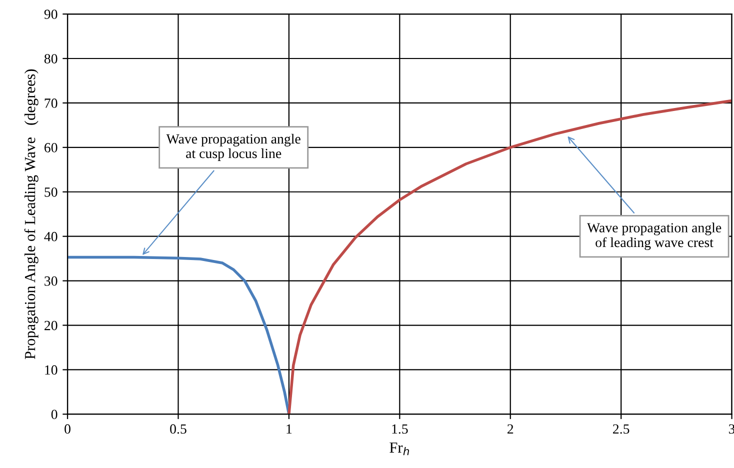 This screenshot has width=734, height=468. I want to click on x-tick-label: 1.5, so click(400, 429).